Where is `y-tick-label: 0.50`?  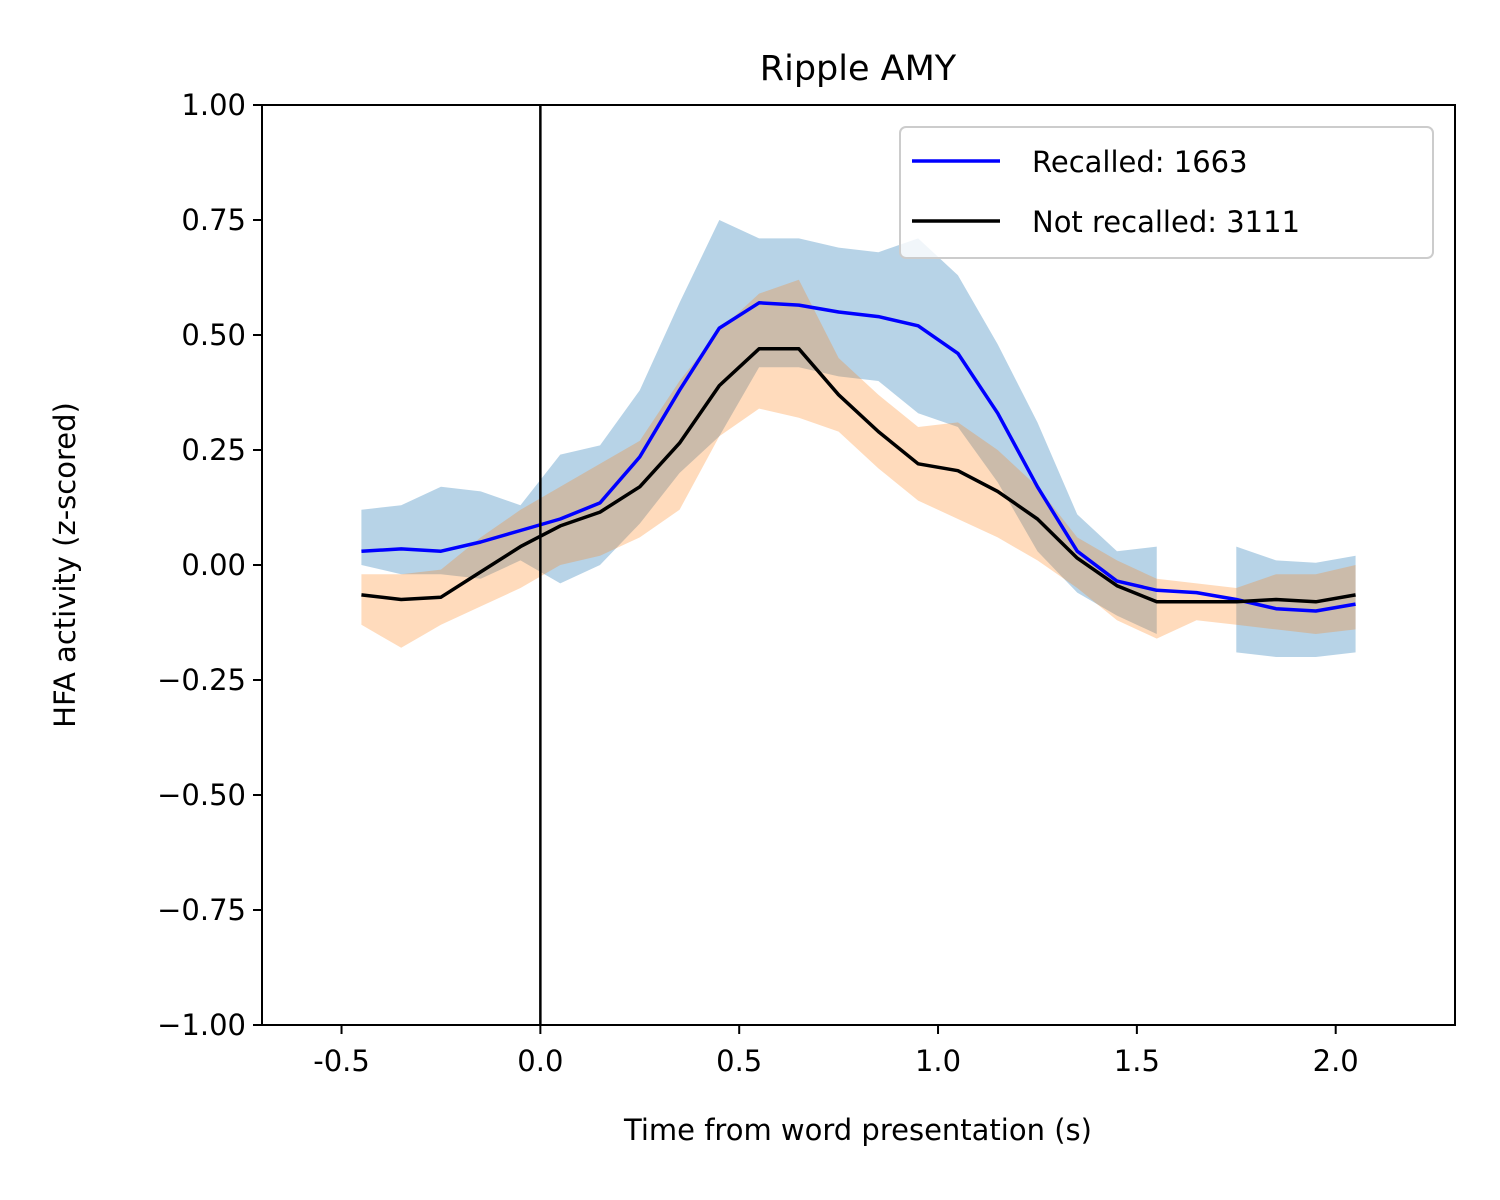
y-tick-label: 0.50 is located at coordinates (213, 335).